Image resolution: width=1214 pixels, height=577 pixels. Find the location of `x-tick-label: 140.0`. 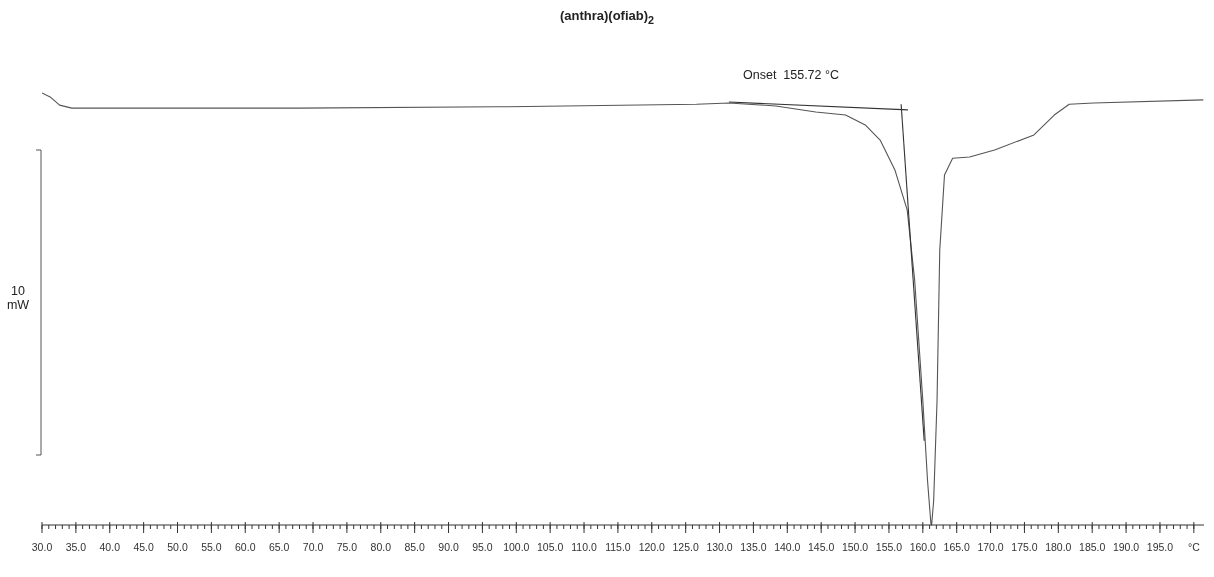

x-tick-label: 140.0 is located at coordinates (787, 547).